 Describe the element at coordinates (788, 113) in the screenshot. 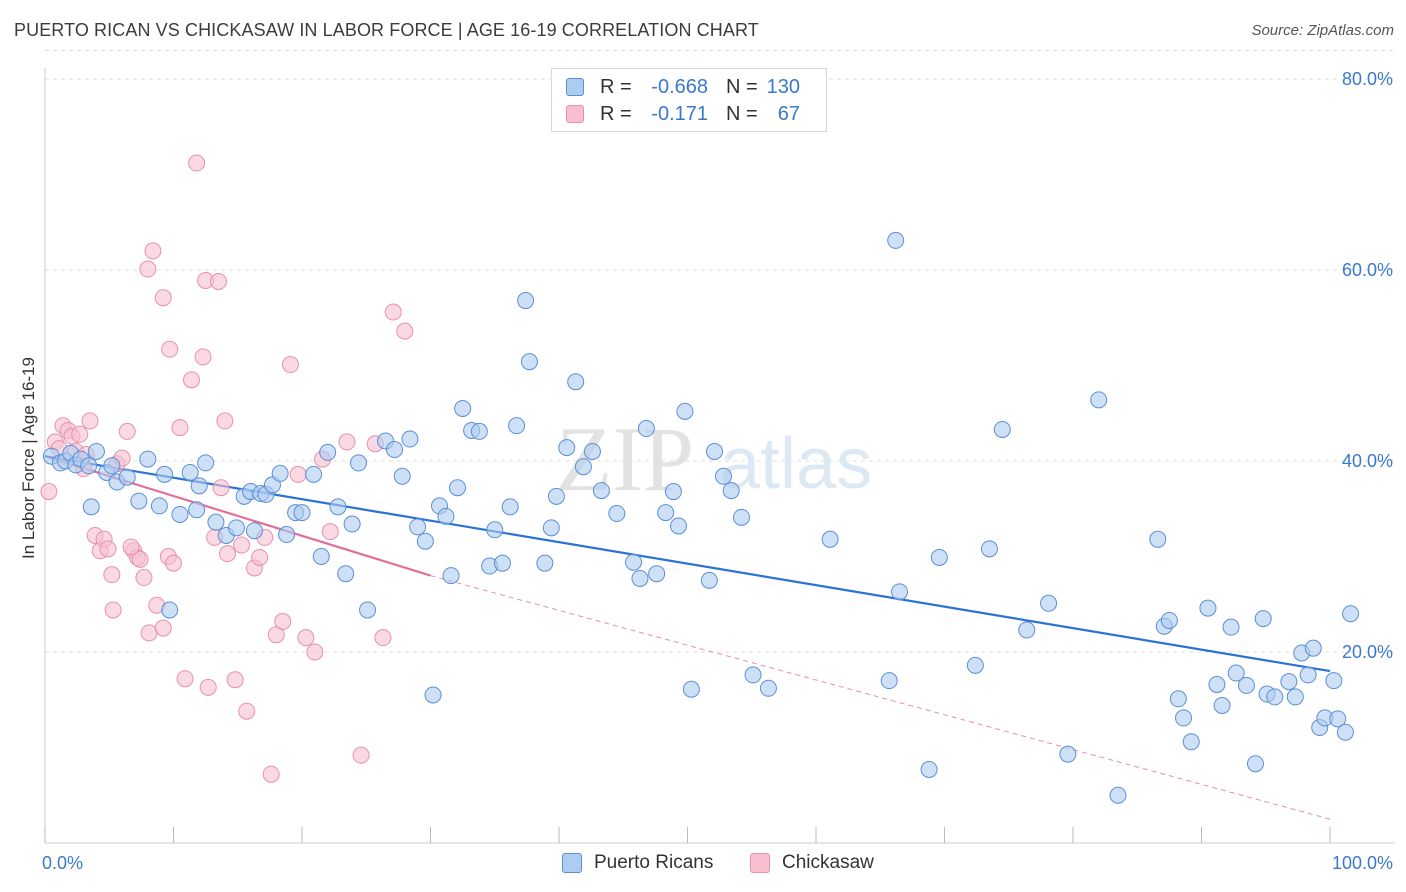

I see `legend-n-value: 67` at that location.